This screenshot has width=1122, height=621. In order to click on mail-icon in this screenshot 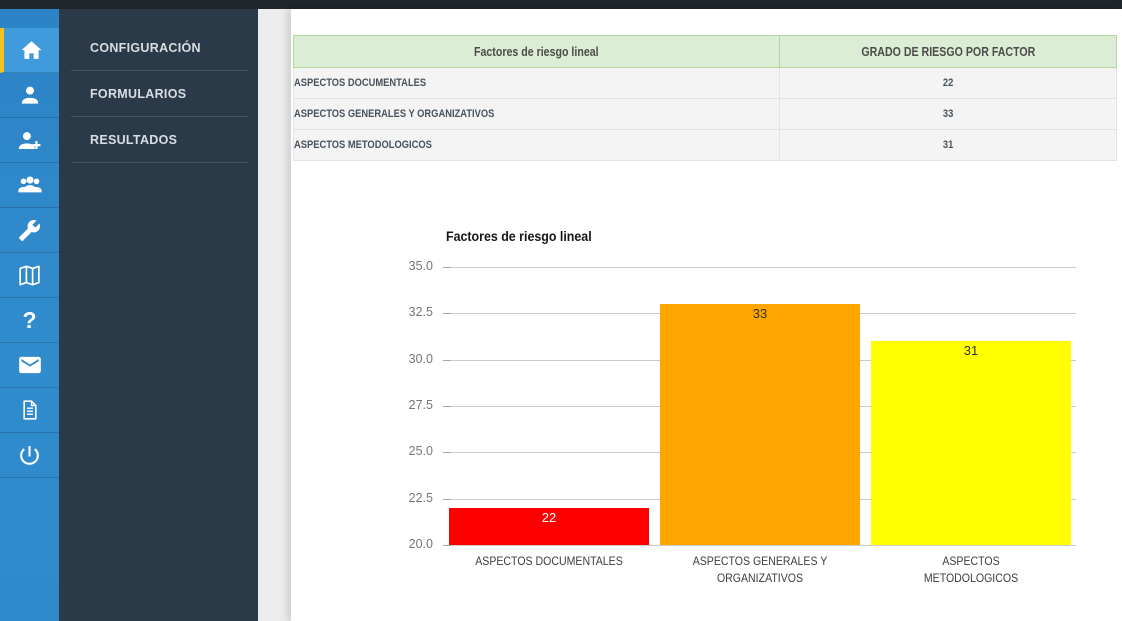, I will do `click(29, 365)`.